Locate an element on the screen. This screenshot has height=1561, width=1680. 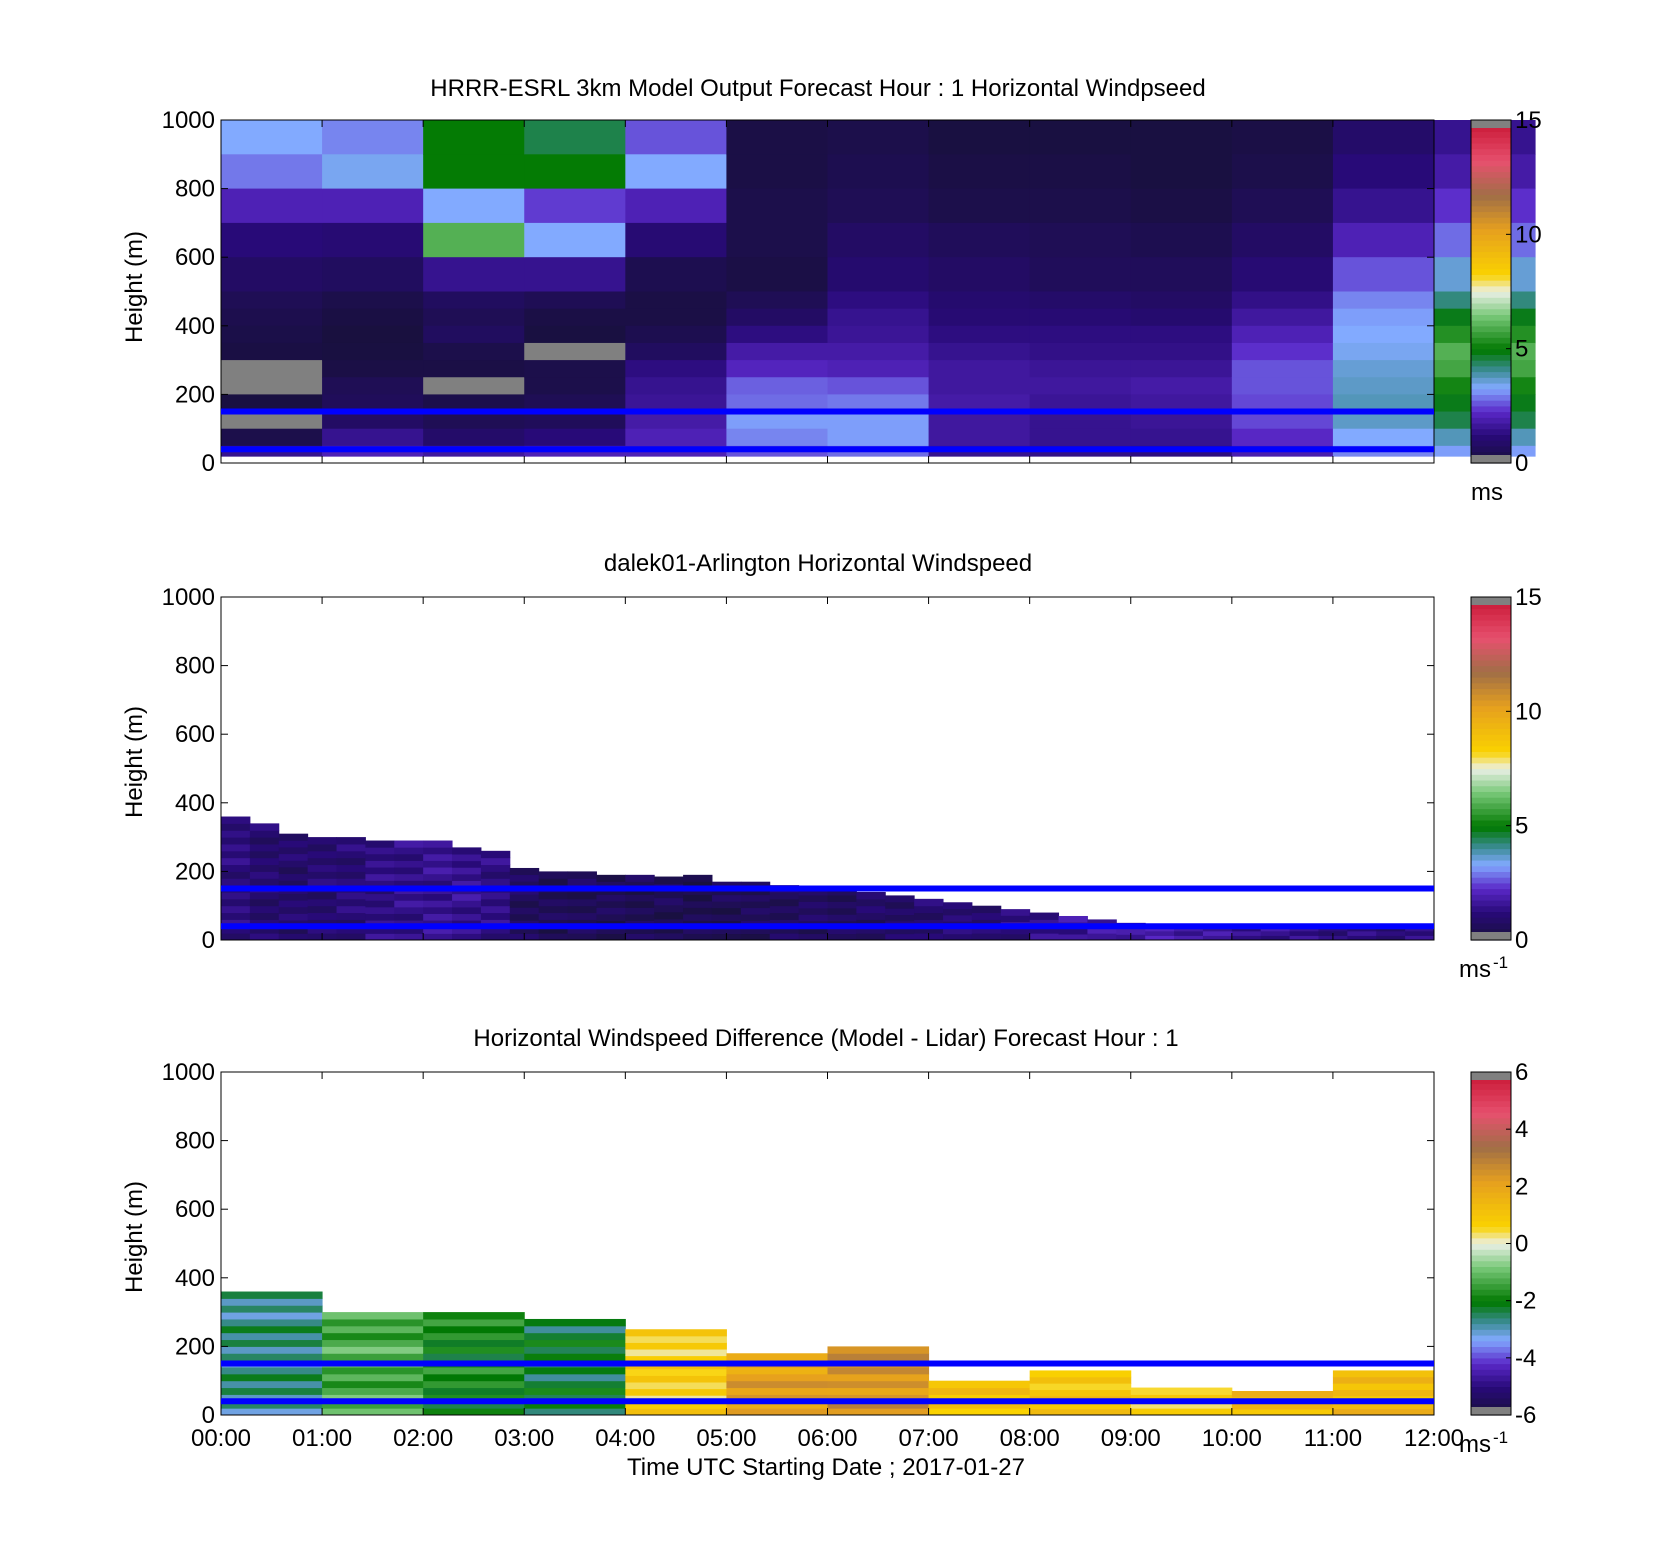
y-tick-label: 0 is located at coordinates (208, 1415).